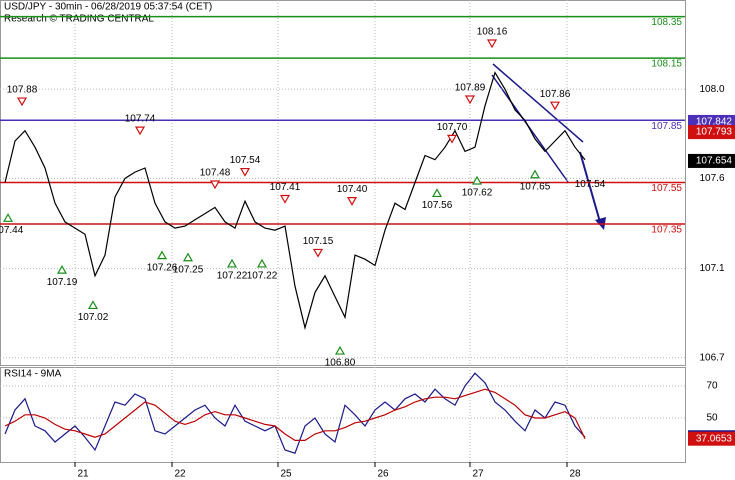 The image size is (735, 480). What do you see at coordinates (712, 418) in the screenshot?
I see `y-tick-label: 50` at bounding box center [712, 418].